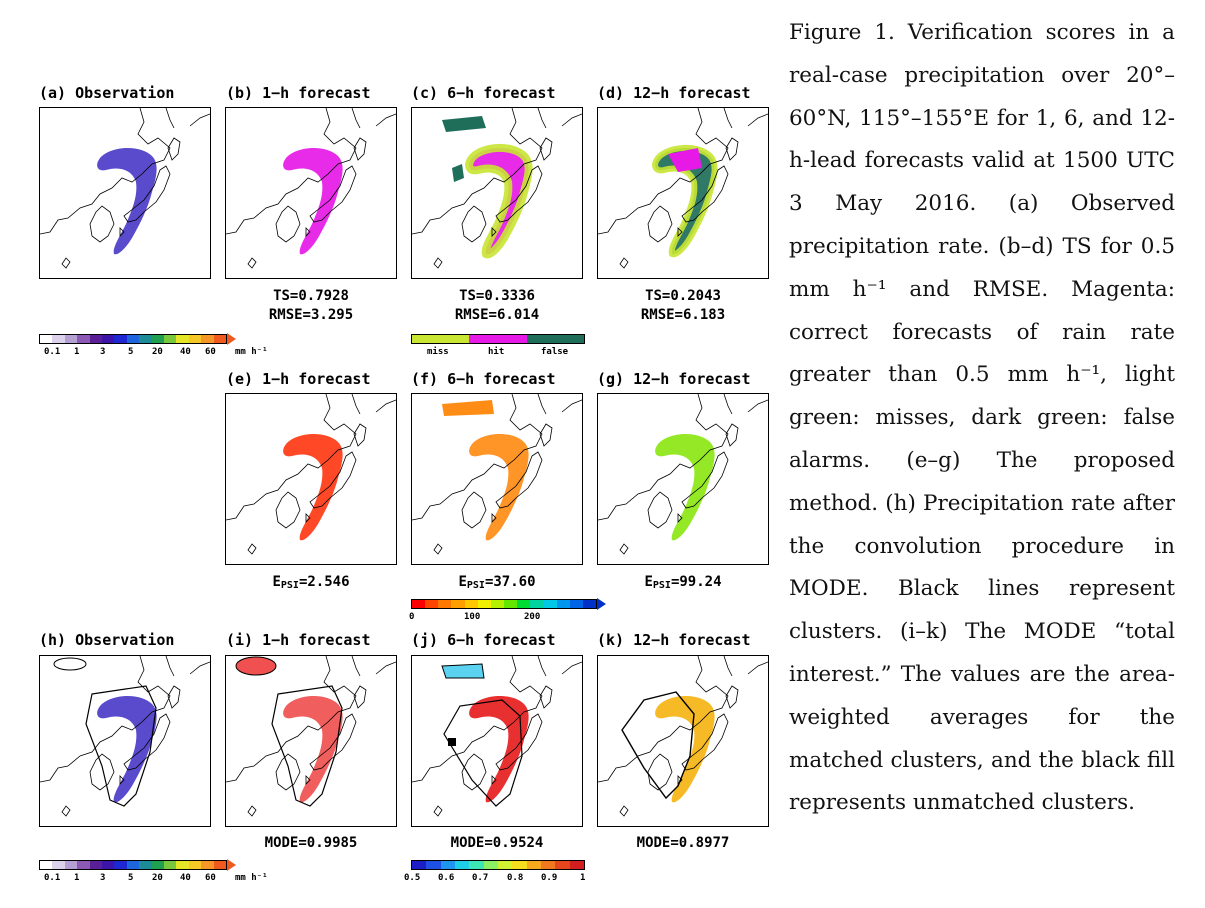  What do you see at coordinates (498, 865) in the screenshot?
I see `mode-colorbar` at bounding box center [498, 865].